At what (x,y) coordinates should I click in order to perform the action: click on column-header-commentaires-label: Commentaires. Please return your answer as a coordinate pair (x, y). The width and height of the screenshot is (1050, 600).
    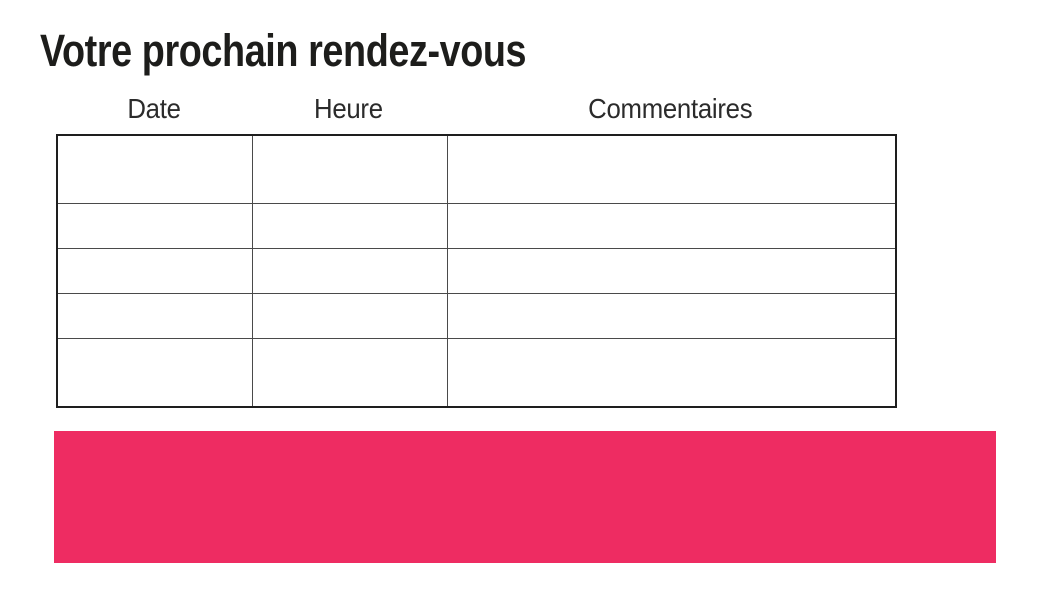
    Looking at the image, I should click on (670, 108).